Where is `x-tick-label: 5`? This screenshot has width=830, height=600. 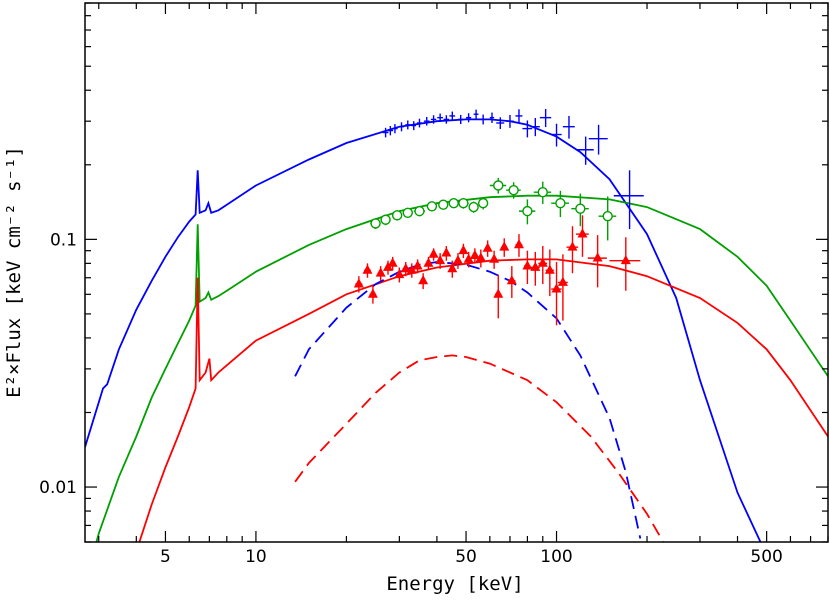
x-tick-label: 5 is located at coordinates (165, 557).